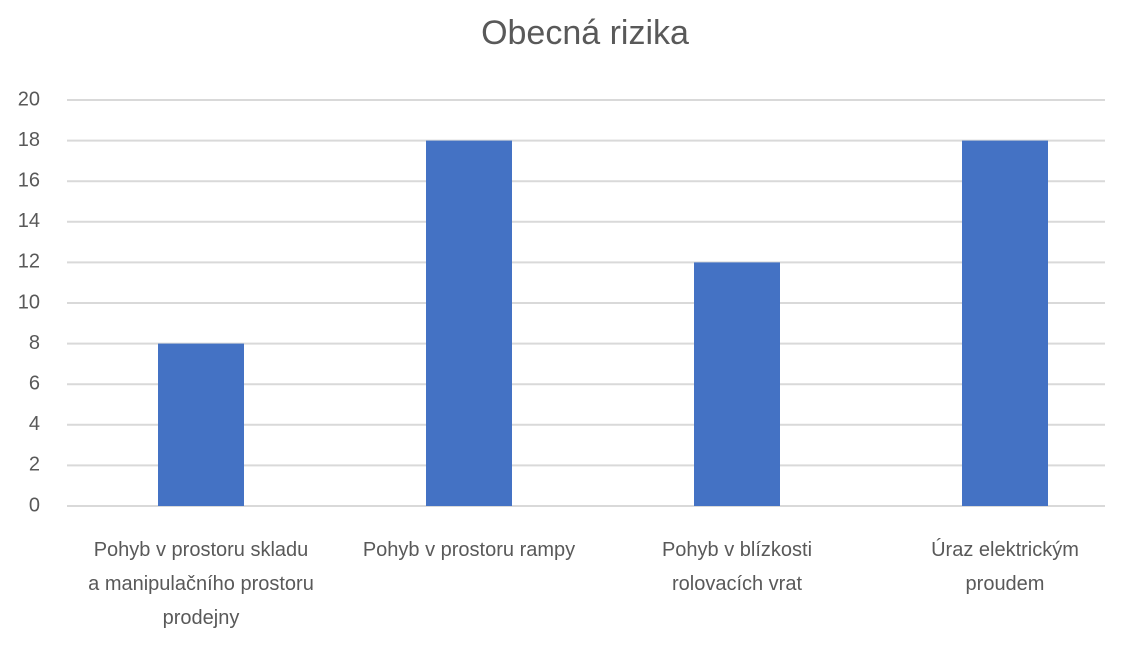  I want to click on y-tick-label: 20, so click(29, 99).